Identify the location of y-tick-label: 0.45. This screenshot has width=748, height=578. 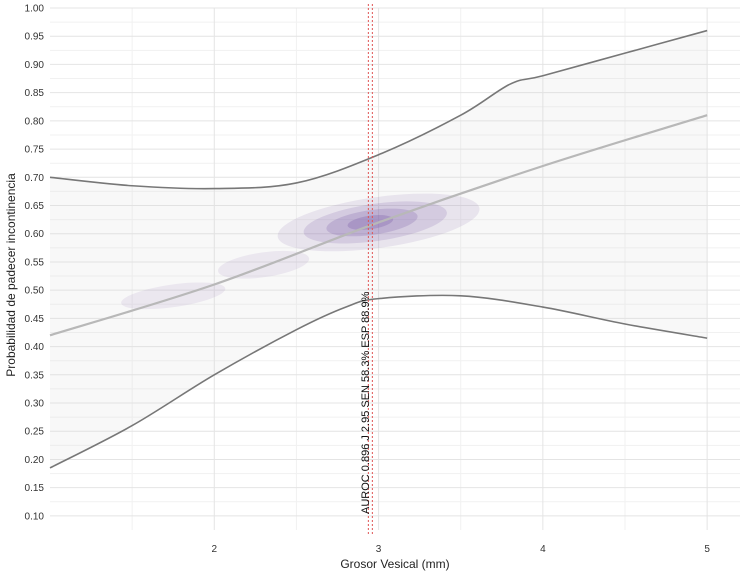
(35, 319).